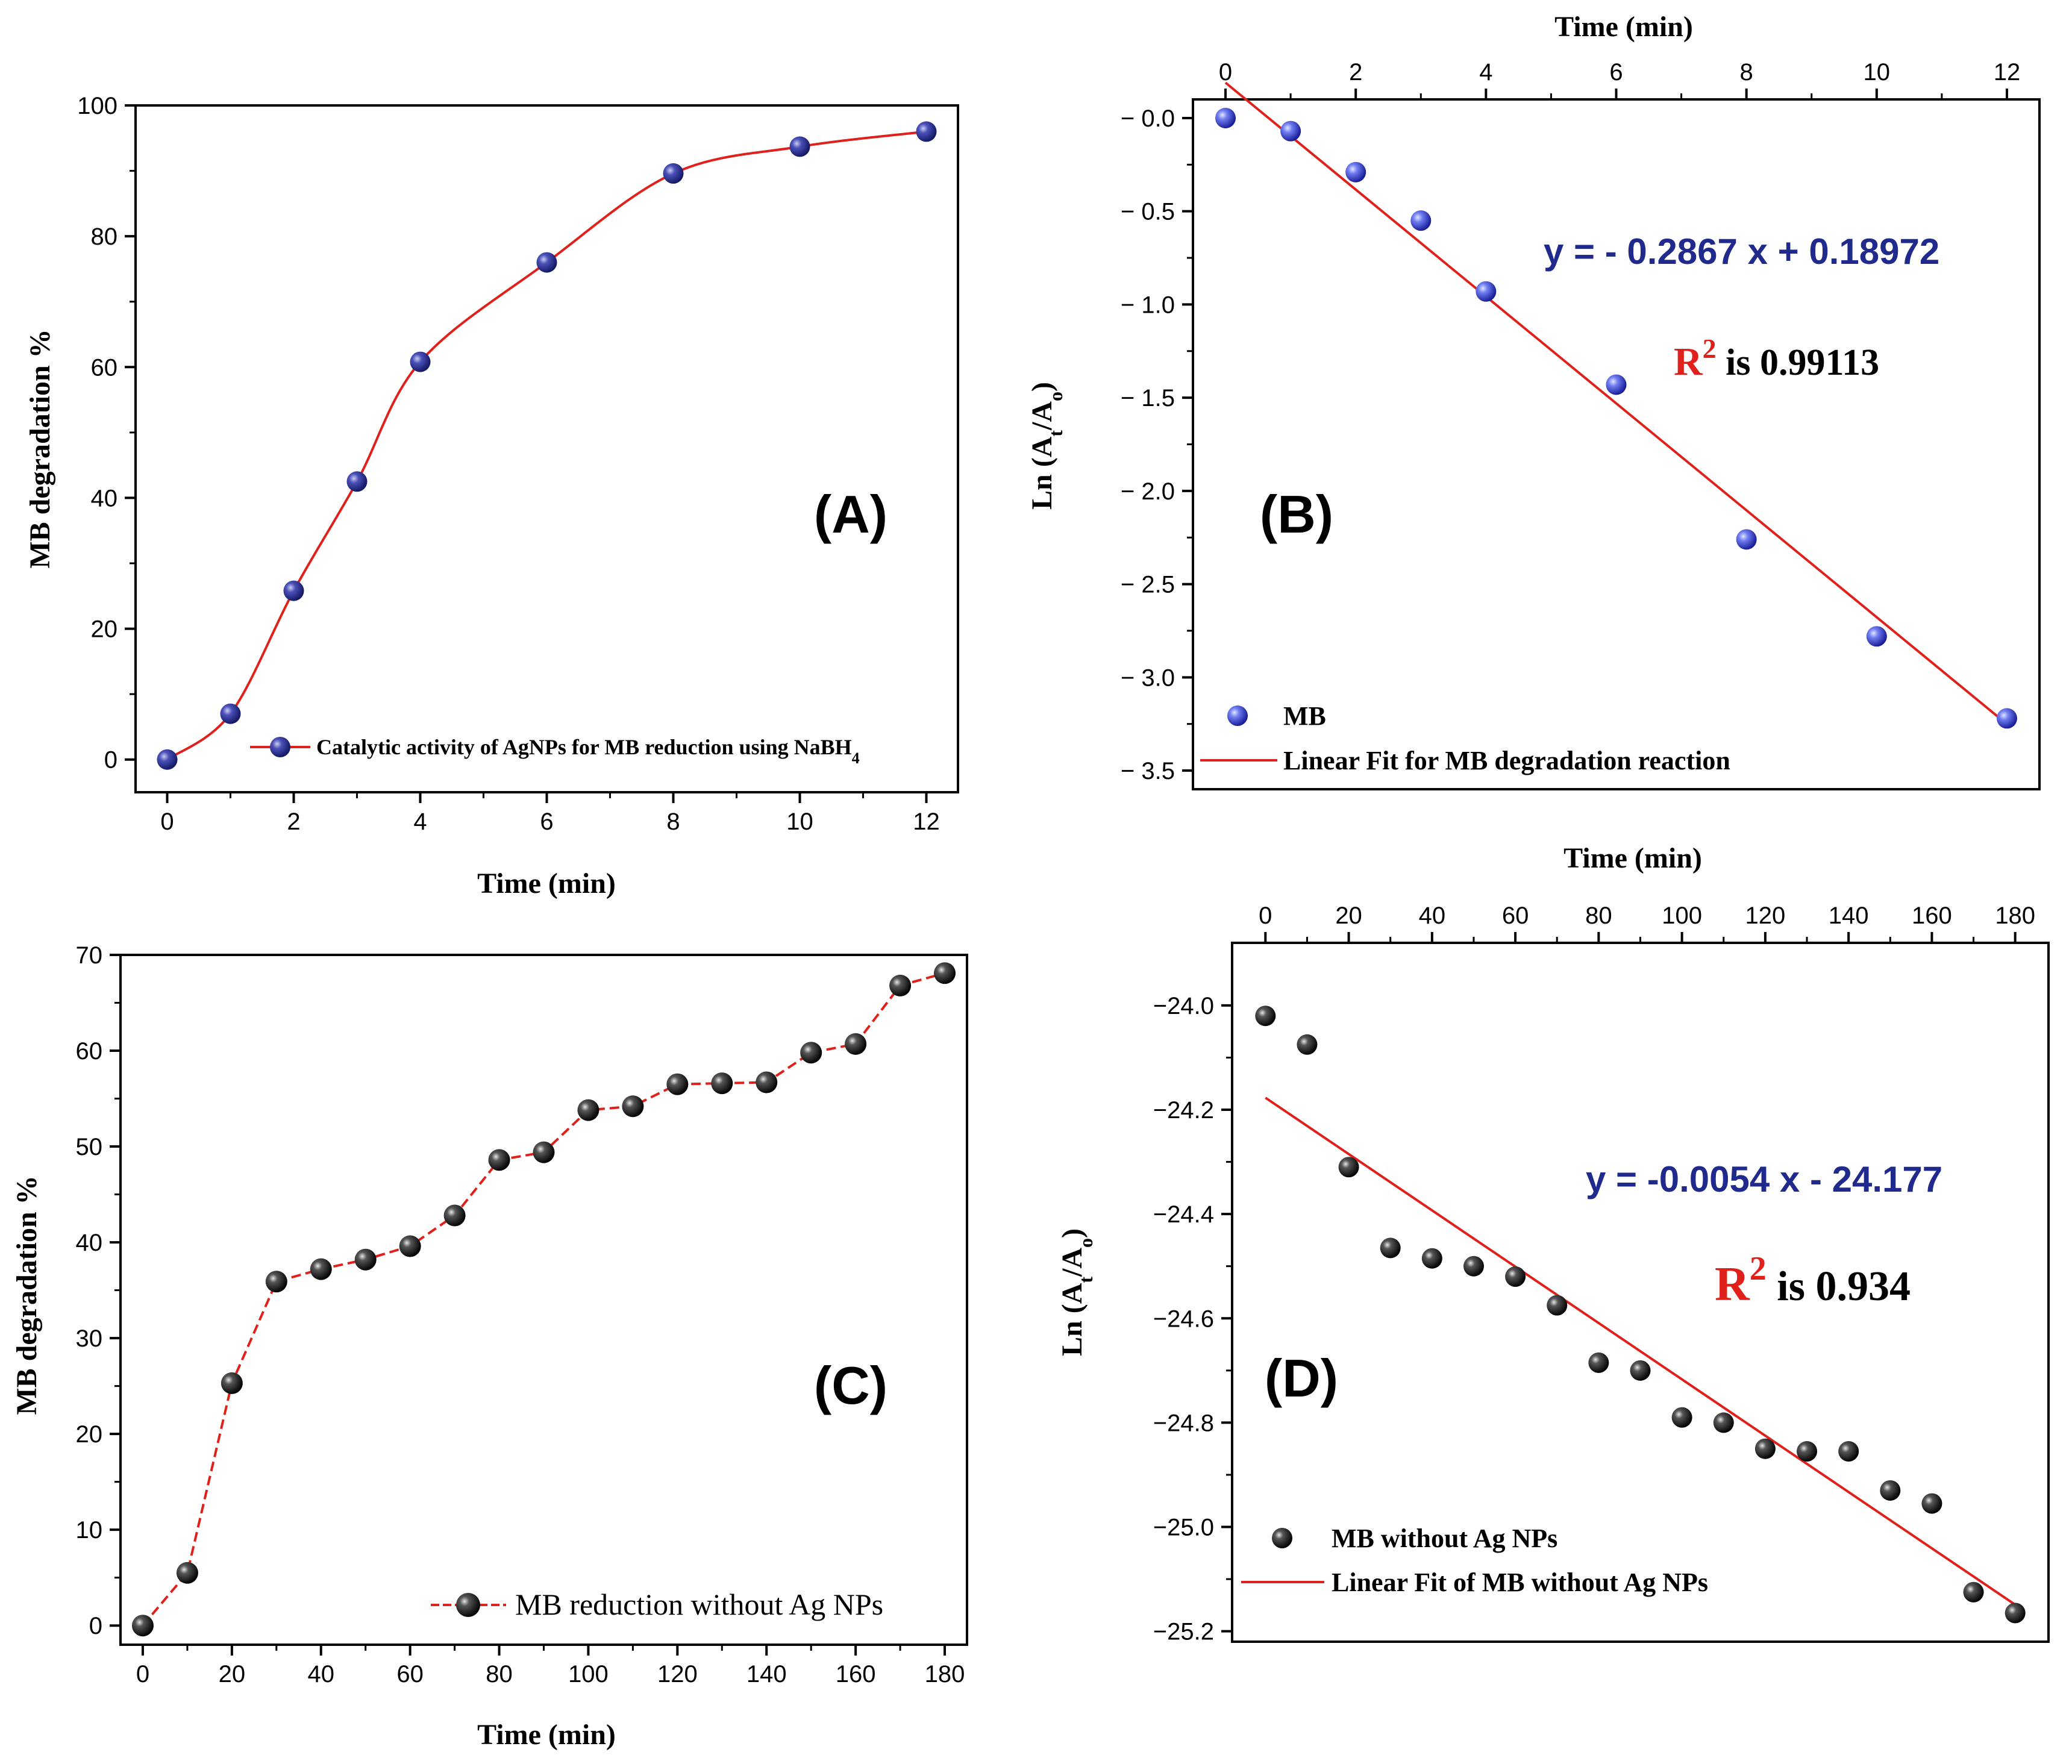  Describe the element at coordinates (1623, 27) in the screenshot. I see `panel-b-xlabel: Time (min)` at that location.